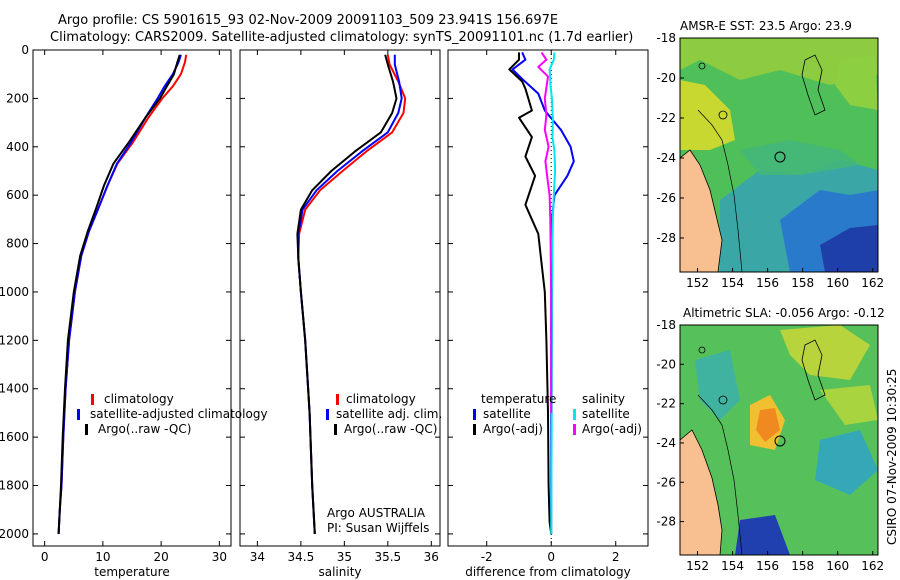 The height and width of the screenshot is (580, 900). I want to click on sst-land-mass, so click(701, 210).